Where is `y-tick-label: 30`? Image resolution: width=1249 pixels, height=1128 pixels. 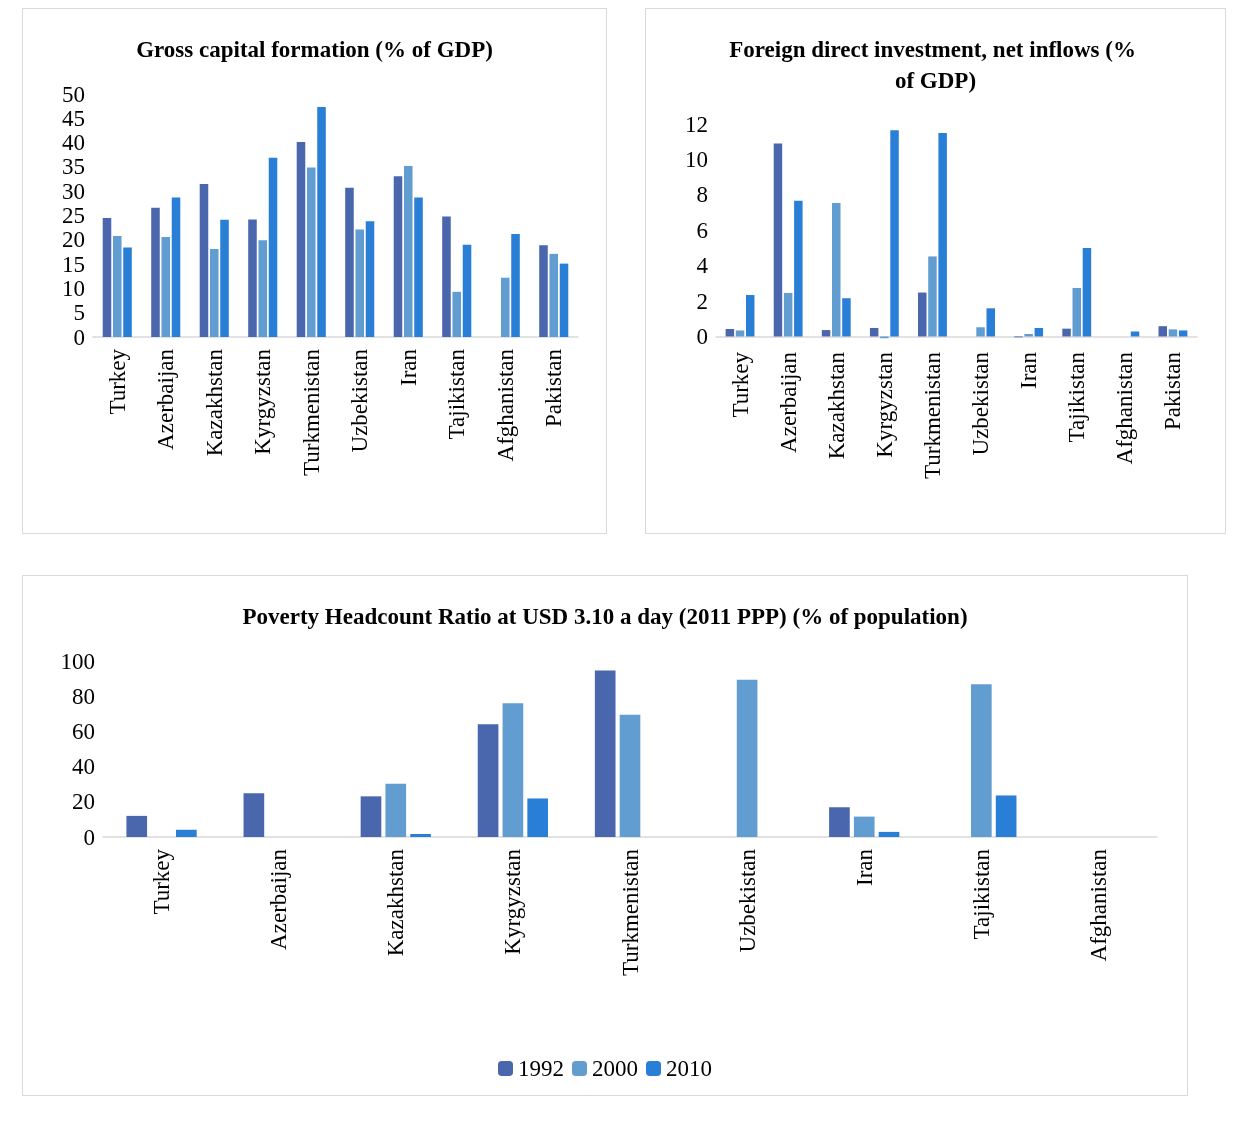
y-tick-label: 30 is located at coordinates (73, 191).